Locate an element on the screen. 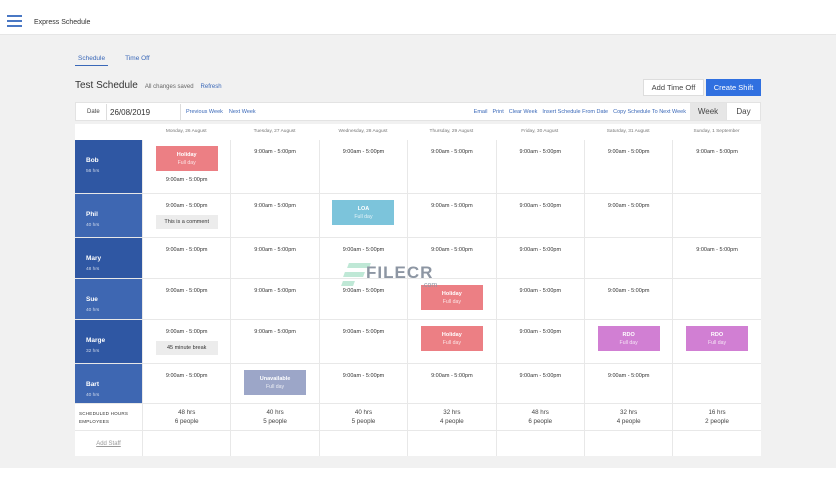  tab-schedule: Schedule is located at coordinates (92, 59).